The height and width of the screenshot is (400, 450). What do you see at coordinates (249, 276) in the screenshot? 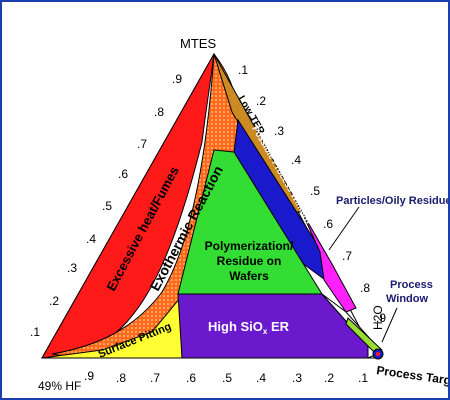
I see `polymerization-label-3: Wafers` at bounding box center [249, 276].